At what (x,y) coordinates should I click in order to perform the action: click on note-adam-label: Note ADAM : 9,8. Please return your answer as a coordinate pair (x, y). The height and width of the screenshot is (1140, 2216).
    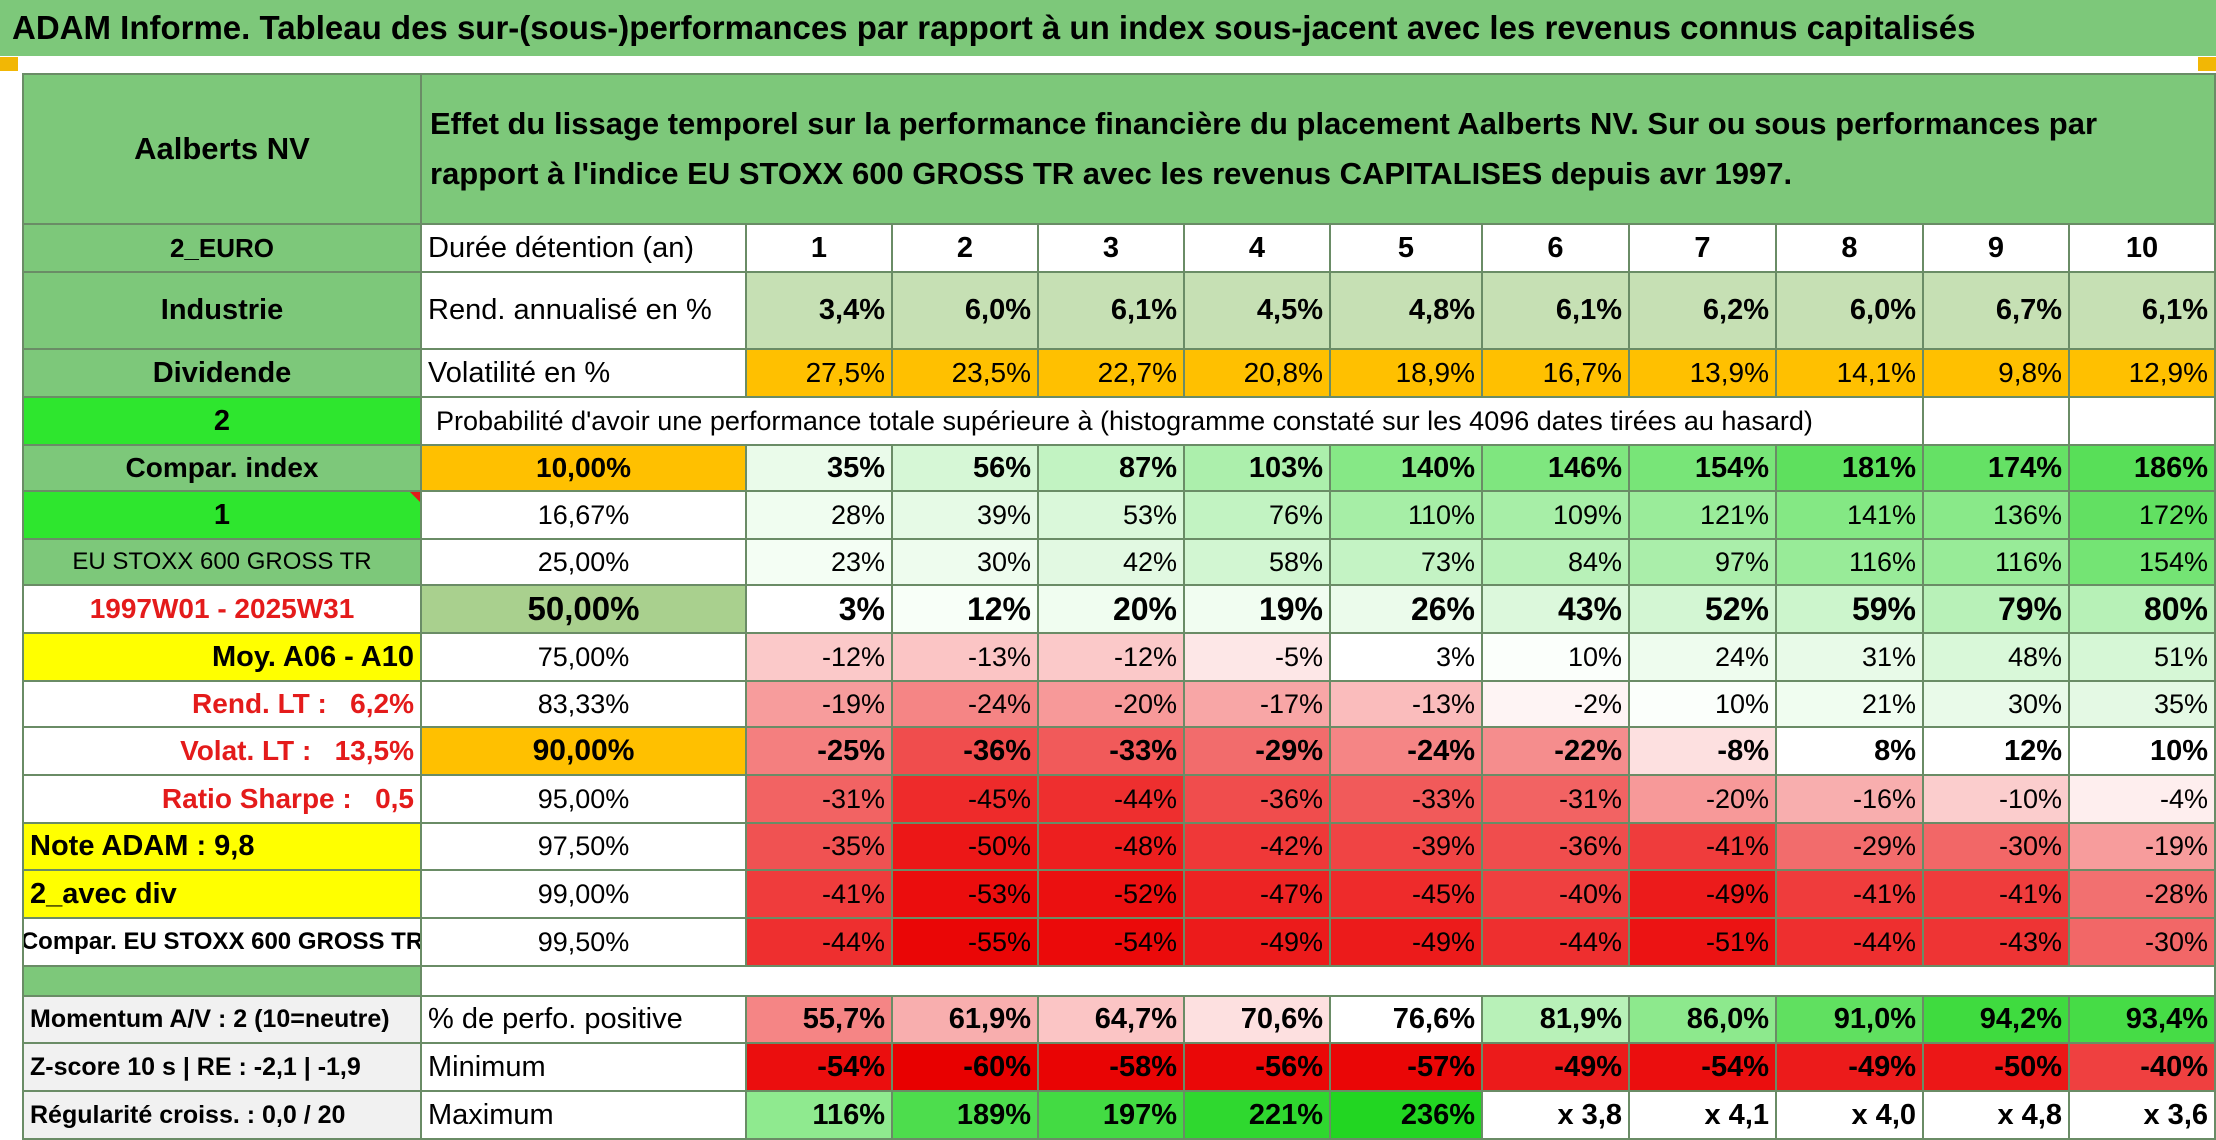
    Looking at the image, I should click on (222, 846).